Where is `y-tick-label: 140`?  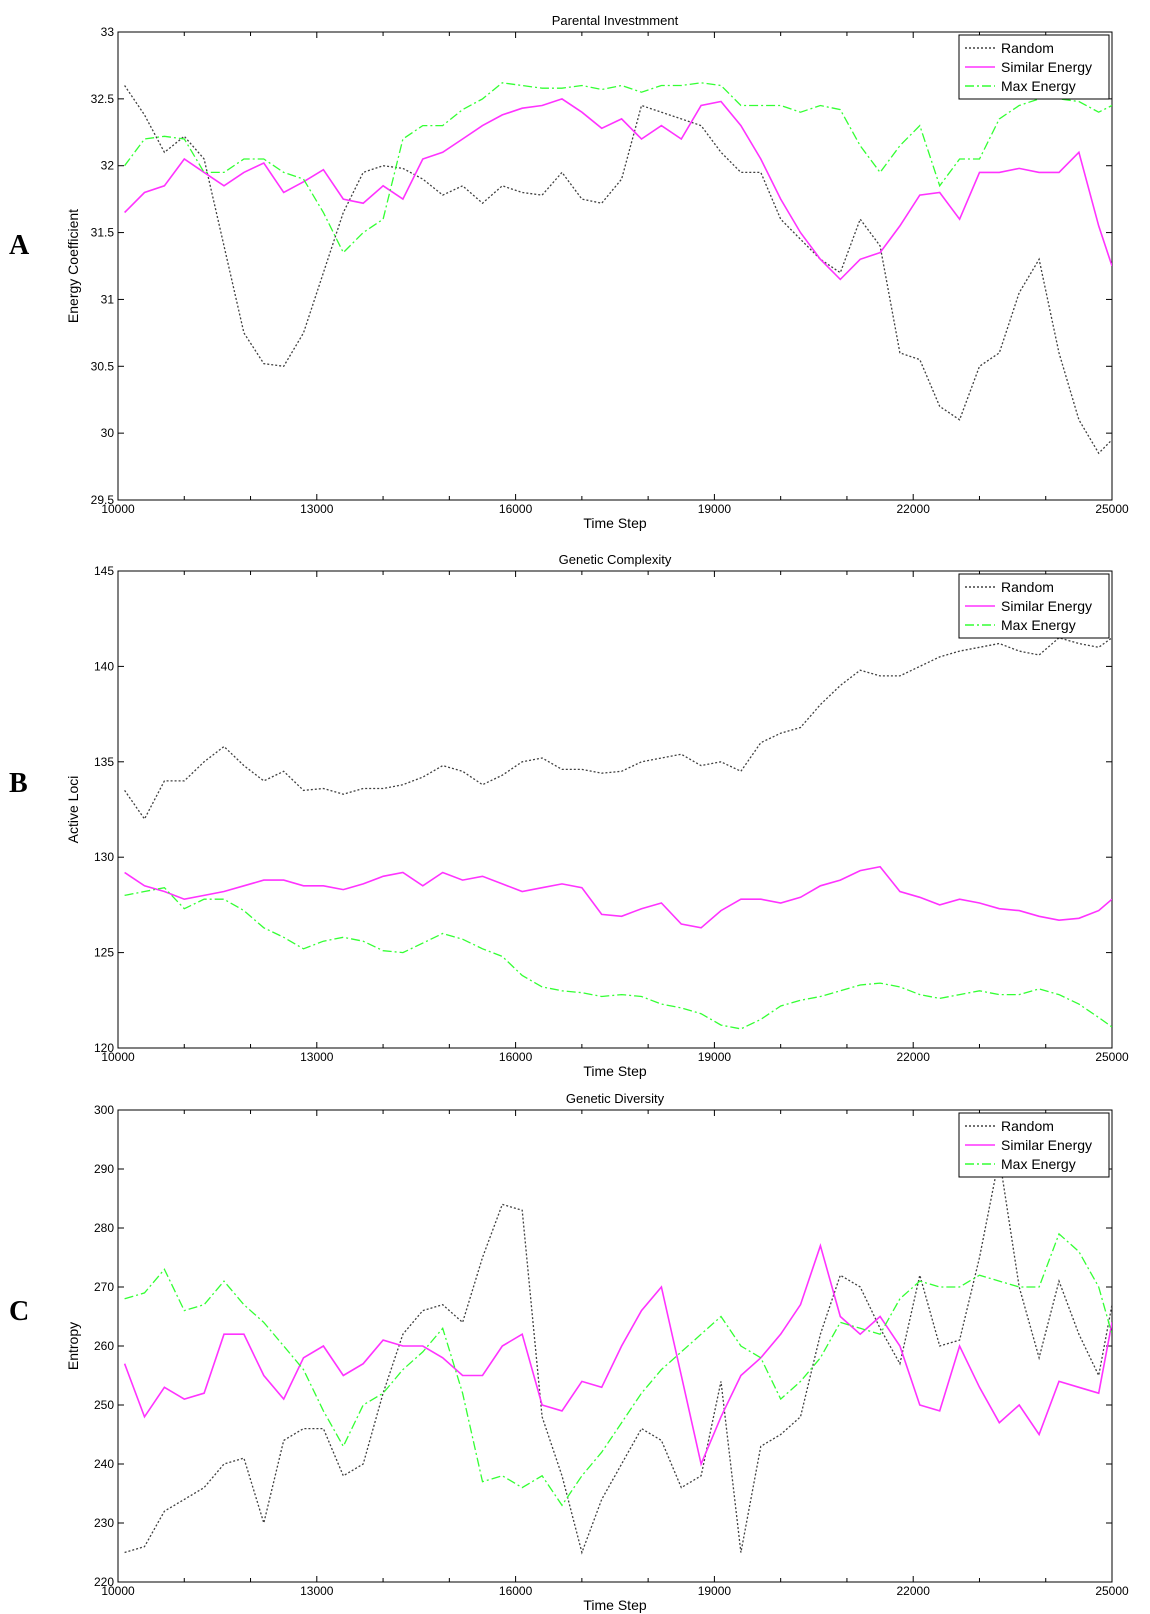
y-tick-label: 140 is located at coordinates (104, 666).